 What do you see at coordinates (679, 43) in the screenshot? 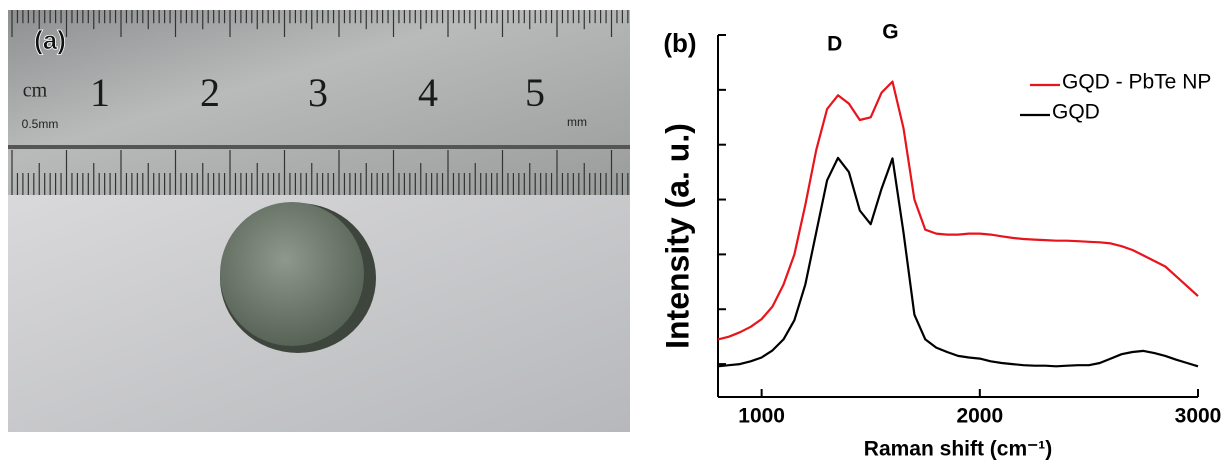
I see `panel-label: (b)` at bounding box center [679, 43].